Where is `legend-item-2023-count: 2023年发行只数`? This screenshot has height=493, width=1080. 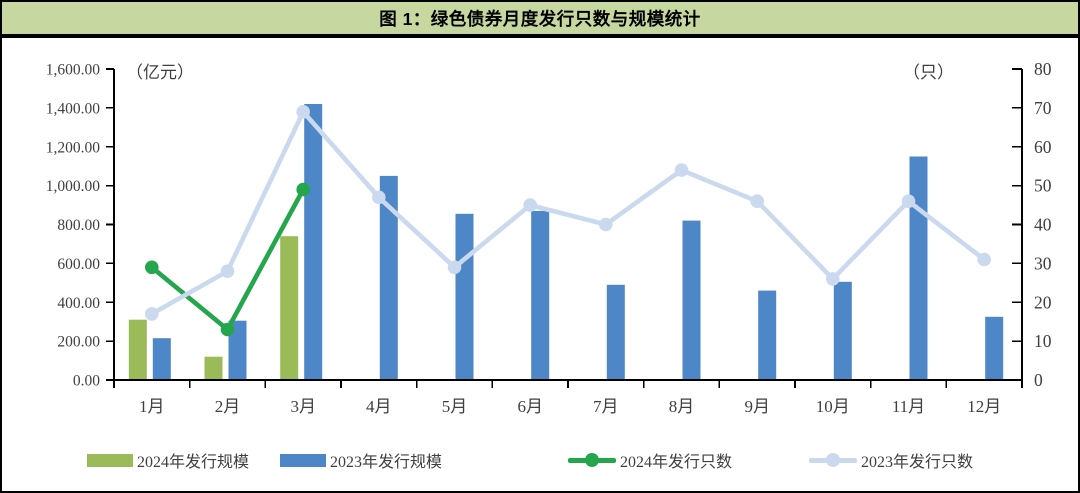 legend-item-2023-count: 2023年发行只数 is located at coordinates (891, 461).